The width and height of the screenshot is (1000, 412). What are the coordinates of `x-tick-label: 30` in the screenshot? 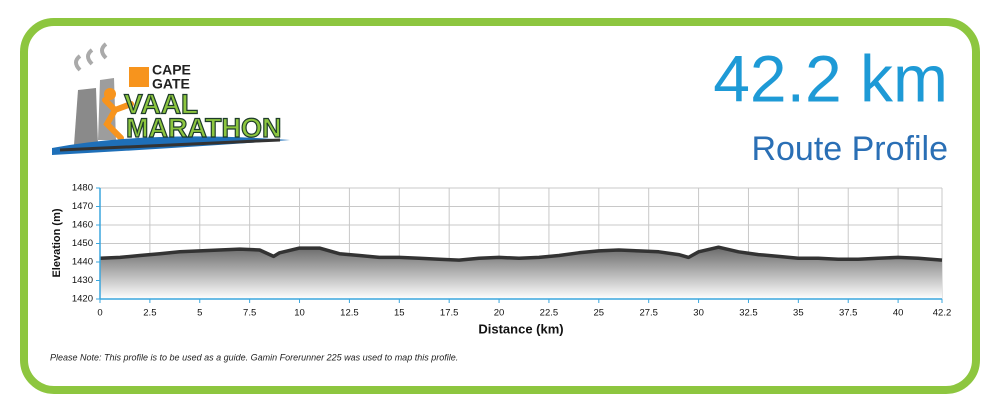 It's located at (698, 313).